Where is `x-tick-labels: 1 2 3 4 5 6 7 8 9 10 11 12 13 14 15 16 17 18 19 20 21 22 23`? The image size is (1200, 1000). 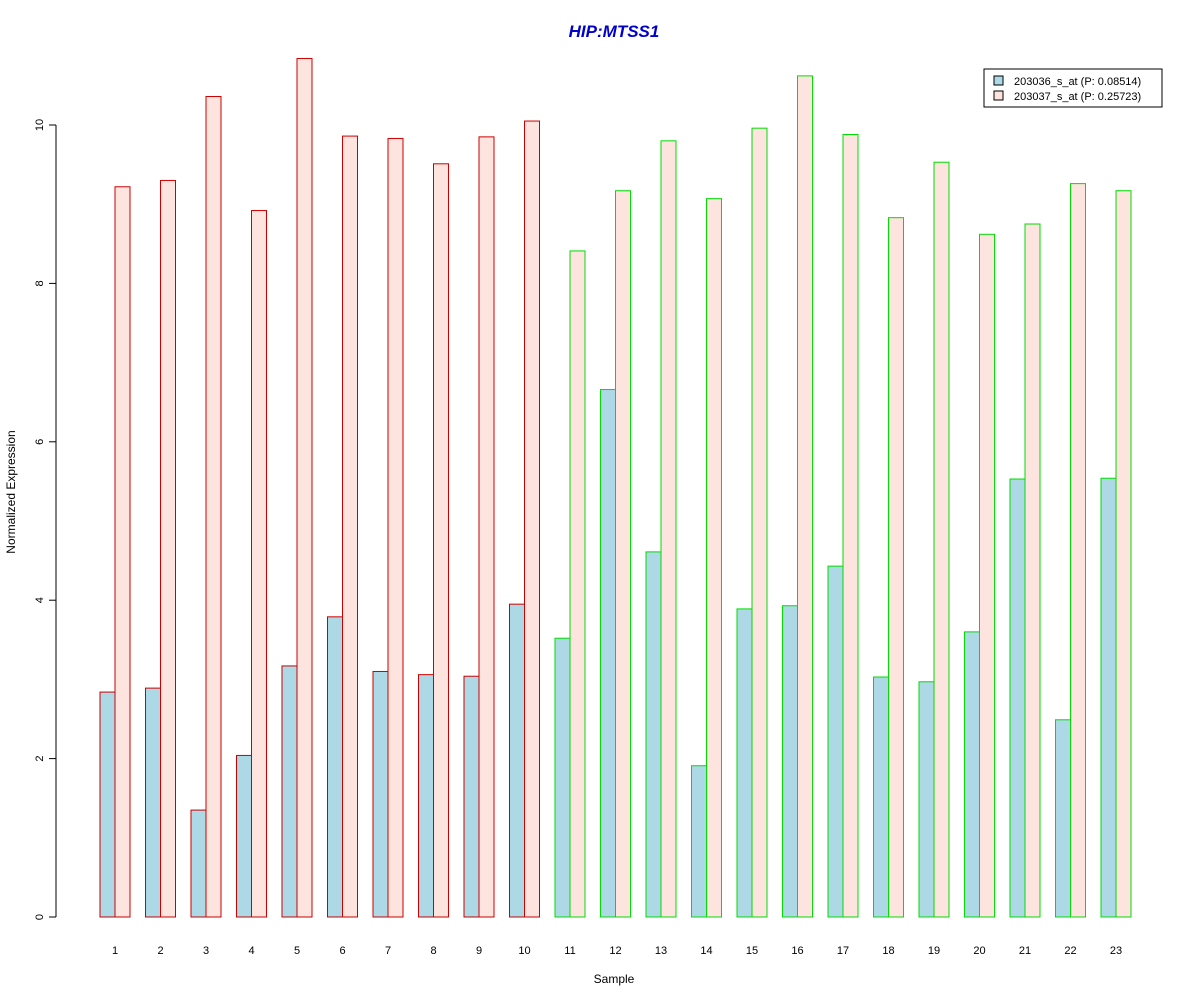 x-tick-labels: 1 2 3 4 5 6 7 8 9 10 11 12 13 14 15 16 17 18 19 20 21 22 23 is located at coordinates (617, 951).